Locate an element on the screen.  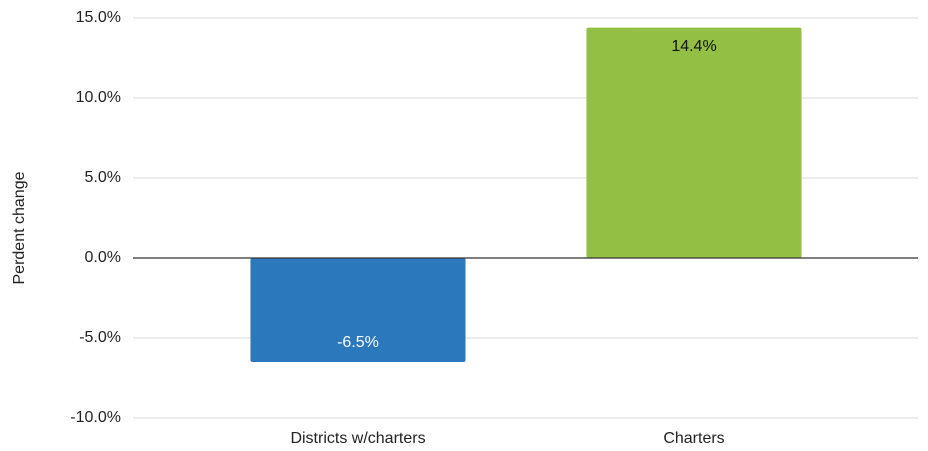
y-tick-label: 5.0% is located at coordinates (103, 177).